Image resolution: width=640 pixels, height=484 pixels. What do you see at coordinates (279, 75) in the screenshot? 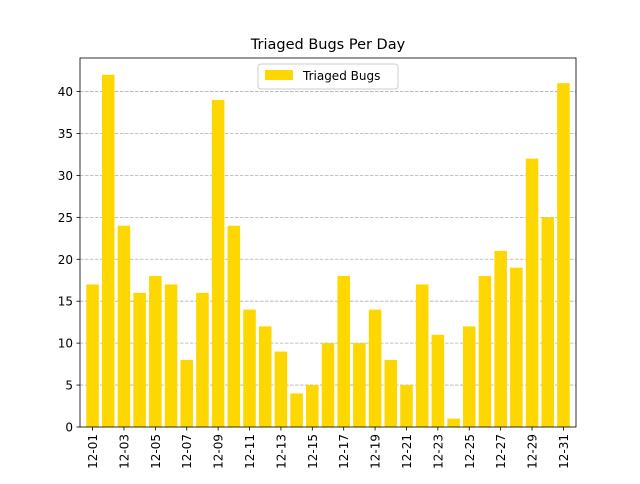
I see `legend-swatch` at bounding box center [279, 75].